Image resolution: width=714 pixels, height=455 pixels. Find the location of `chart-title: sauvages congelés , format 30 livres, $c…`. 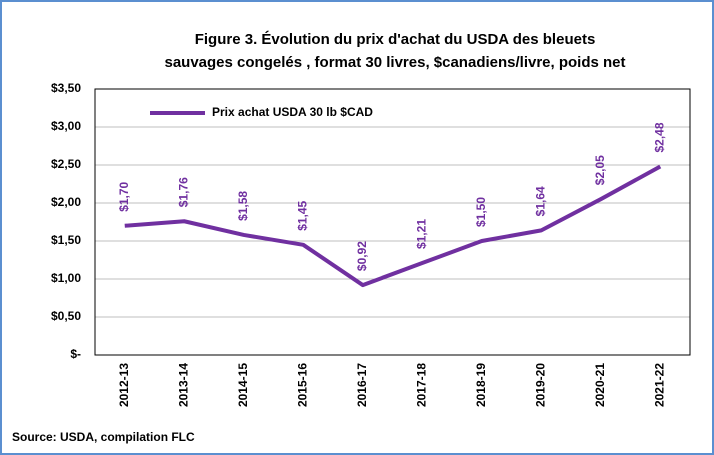

chart-title: sauvages congelés , format 30 livres, $c… is located at coordinates (394, 62).